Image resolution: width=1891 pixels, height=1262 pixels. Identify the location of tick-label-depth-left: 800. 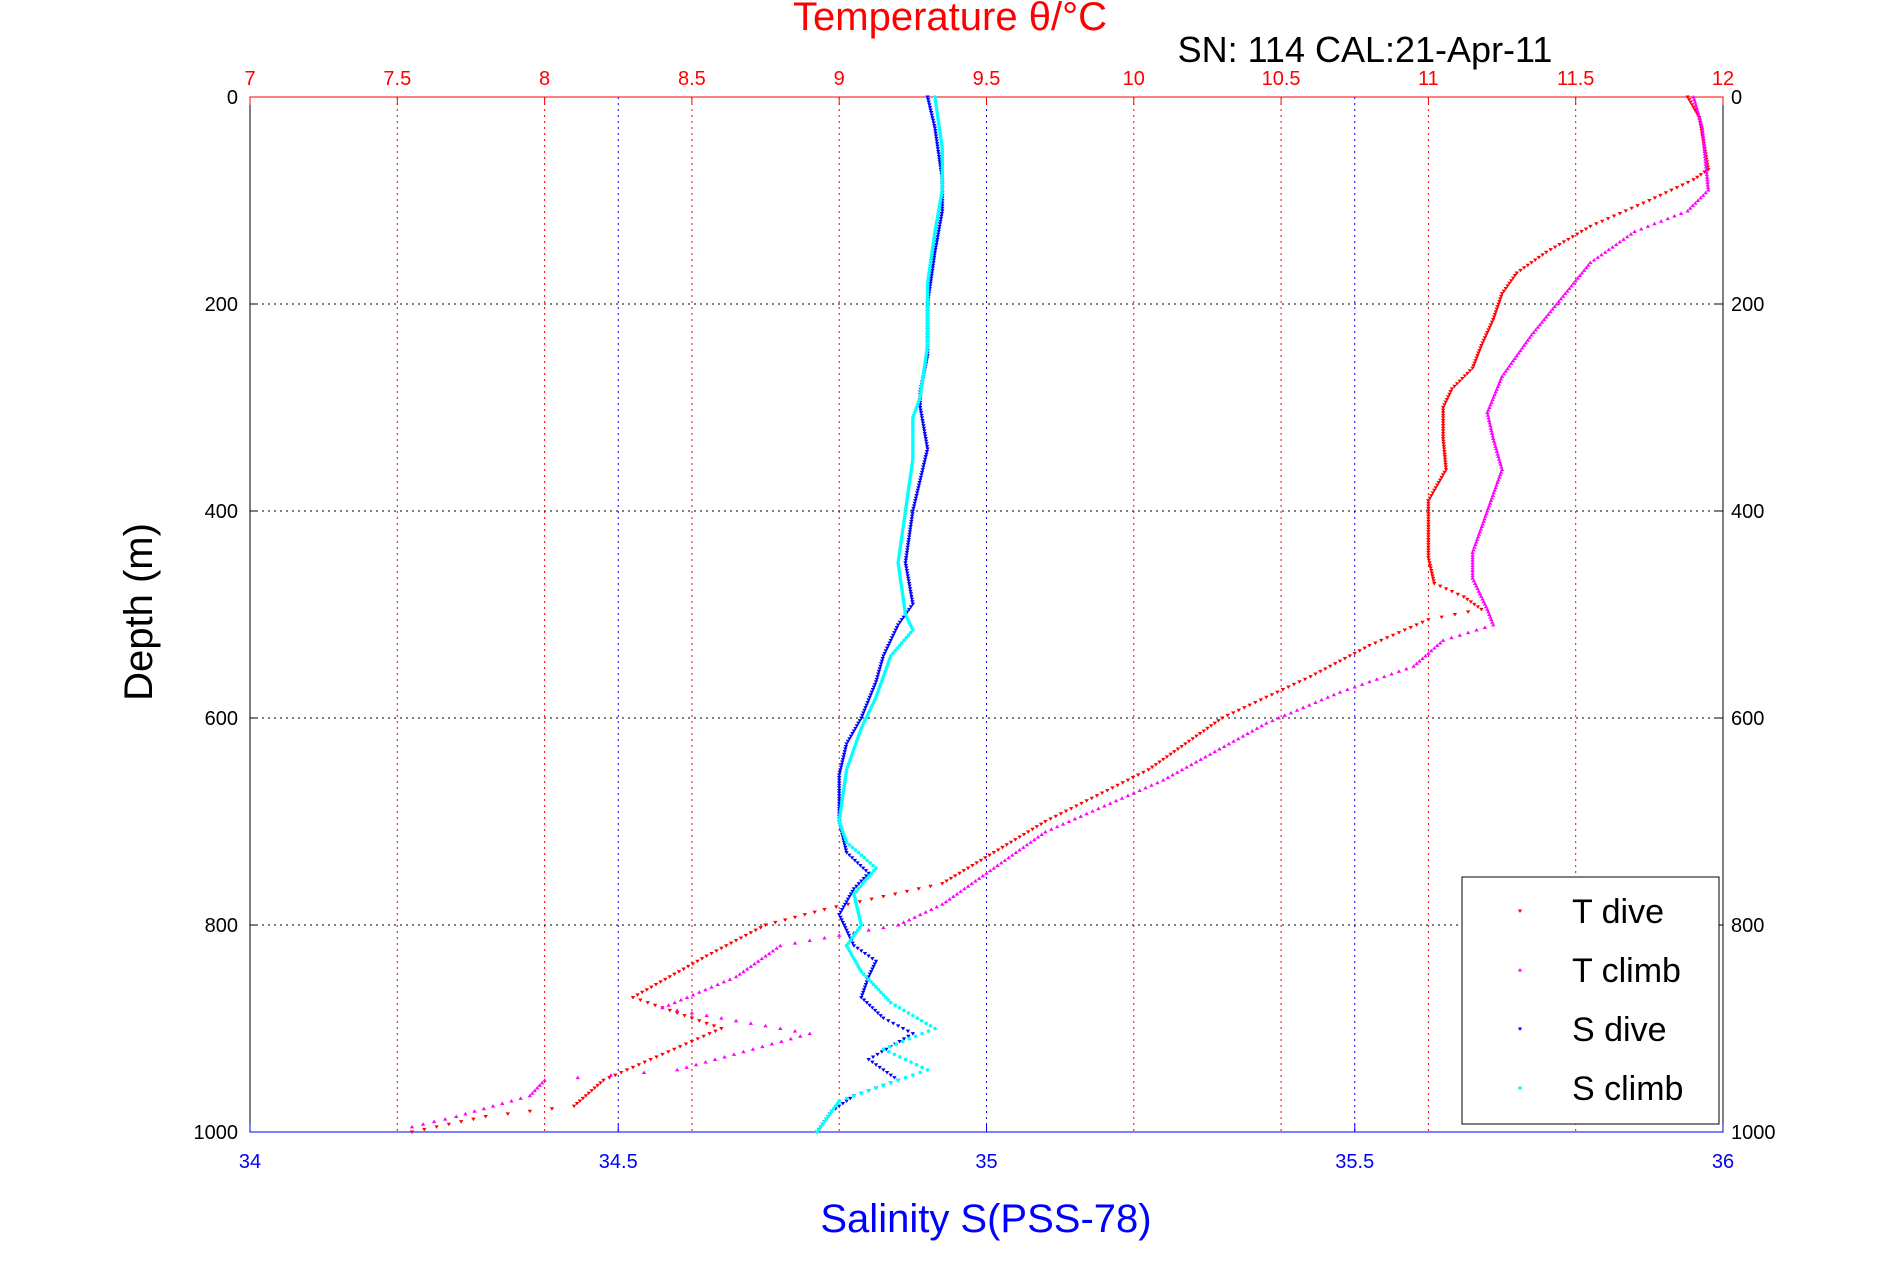
(221, 926).